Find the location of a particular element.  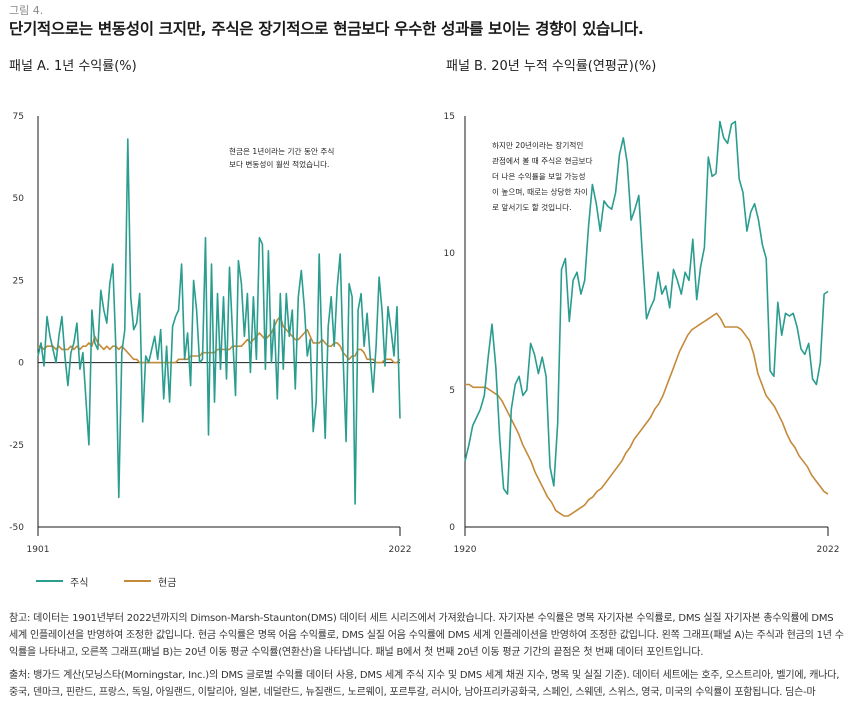

y-tick-label: 25 is located at coordinates (18, 281).